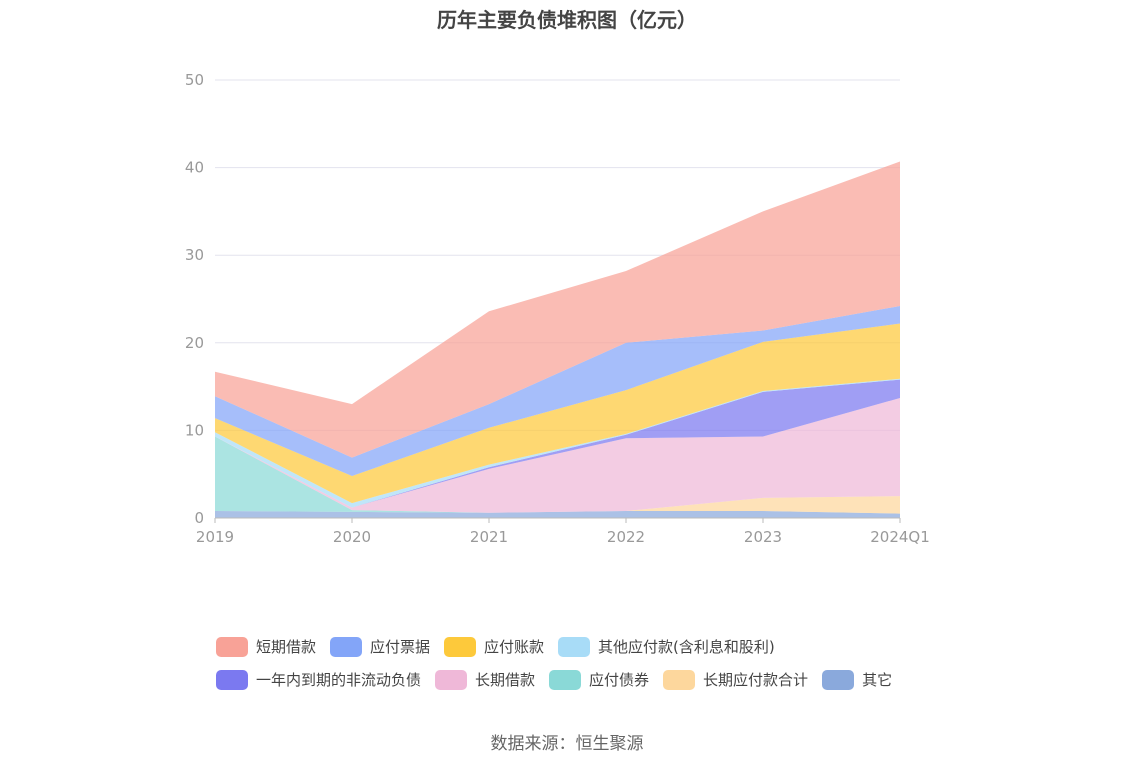 This screenshot has width=1134, height=766. I want to click on legend-item: 应付账款, so click(494, 646).